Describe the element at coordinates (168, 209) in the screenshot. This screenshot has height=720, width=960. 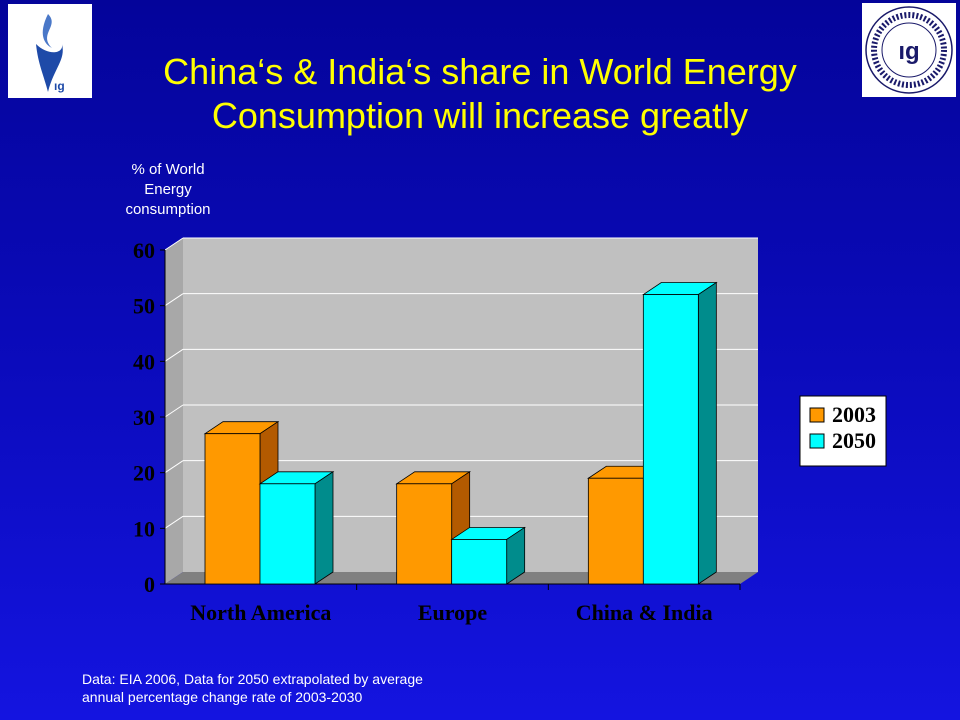
I see `y-axis-label-line: consumption` at that location.